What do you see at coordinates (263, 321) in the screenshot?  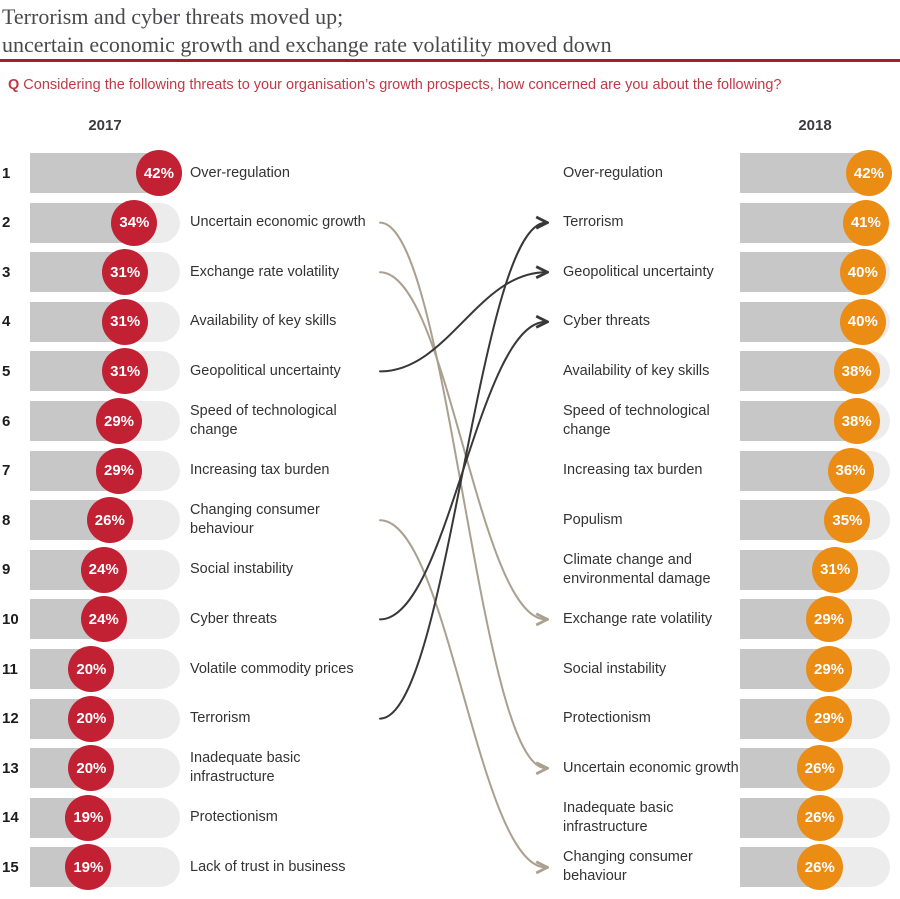 I see `threat-label-2017: Availability of key skills` at bounding box center [263, 321].